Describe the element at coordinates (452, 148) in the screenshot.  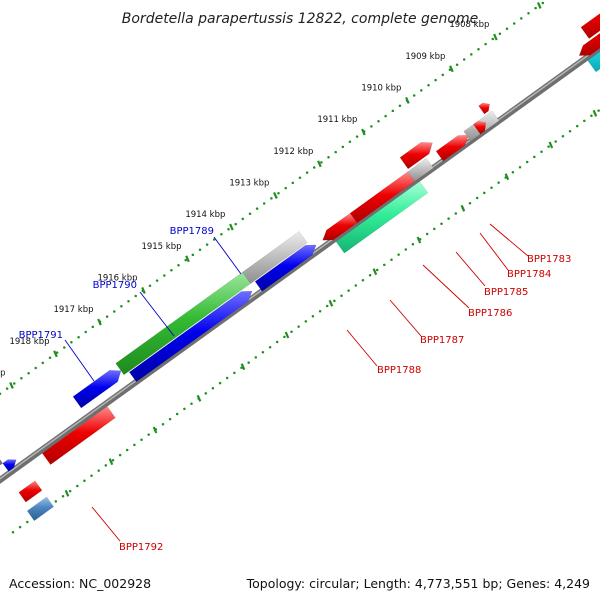
I see `gene-bpp1785` at that location.